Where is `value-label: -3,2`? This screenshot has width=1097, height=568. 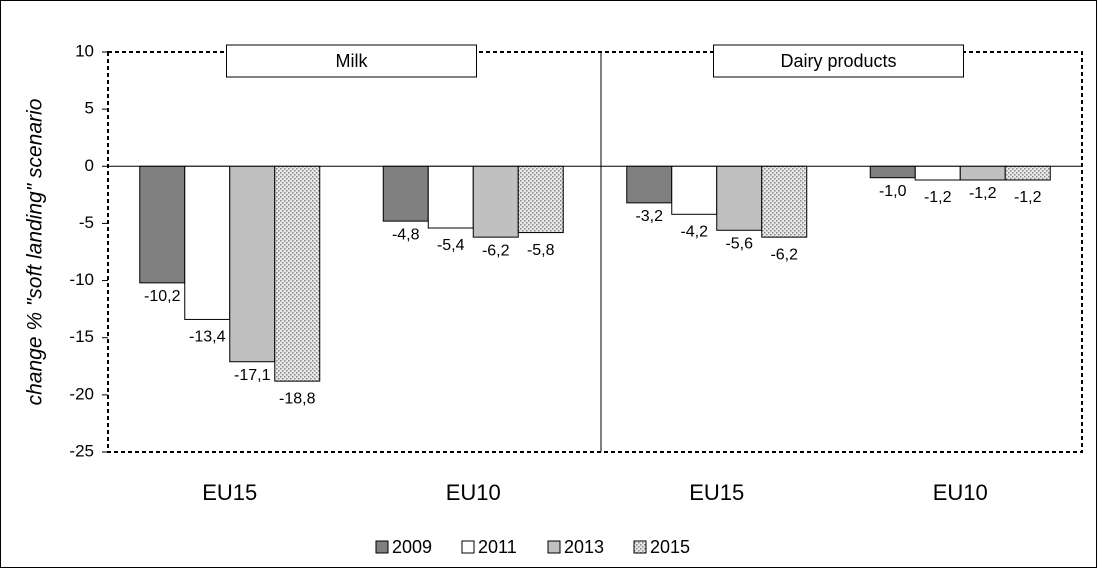
value-label: -3,2 is located at coordinates (649, 216).